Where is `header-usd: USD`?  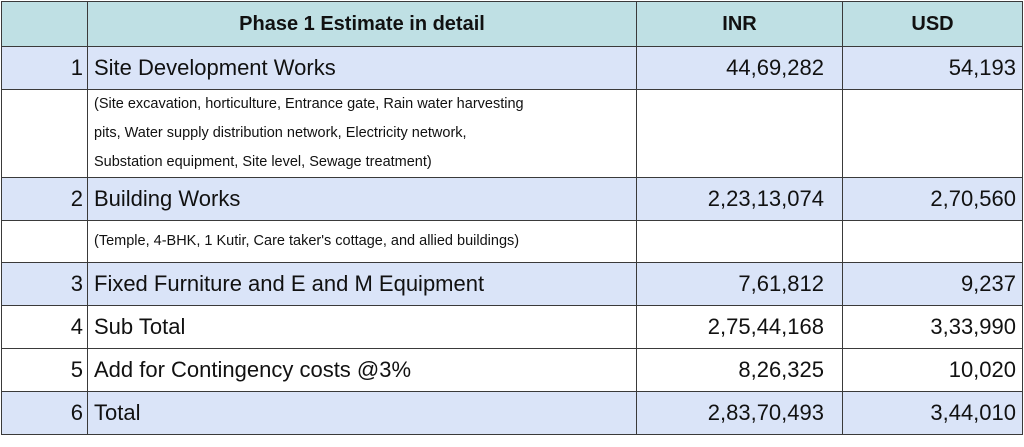
header-usd: USD is located at coordinates (932, 24).